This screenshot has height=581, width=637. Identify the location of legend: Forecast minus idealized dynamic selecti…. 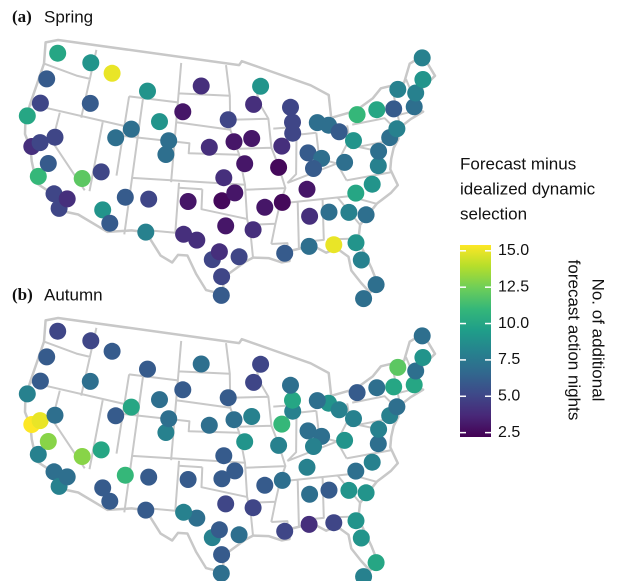
(534, 297).